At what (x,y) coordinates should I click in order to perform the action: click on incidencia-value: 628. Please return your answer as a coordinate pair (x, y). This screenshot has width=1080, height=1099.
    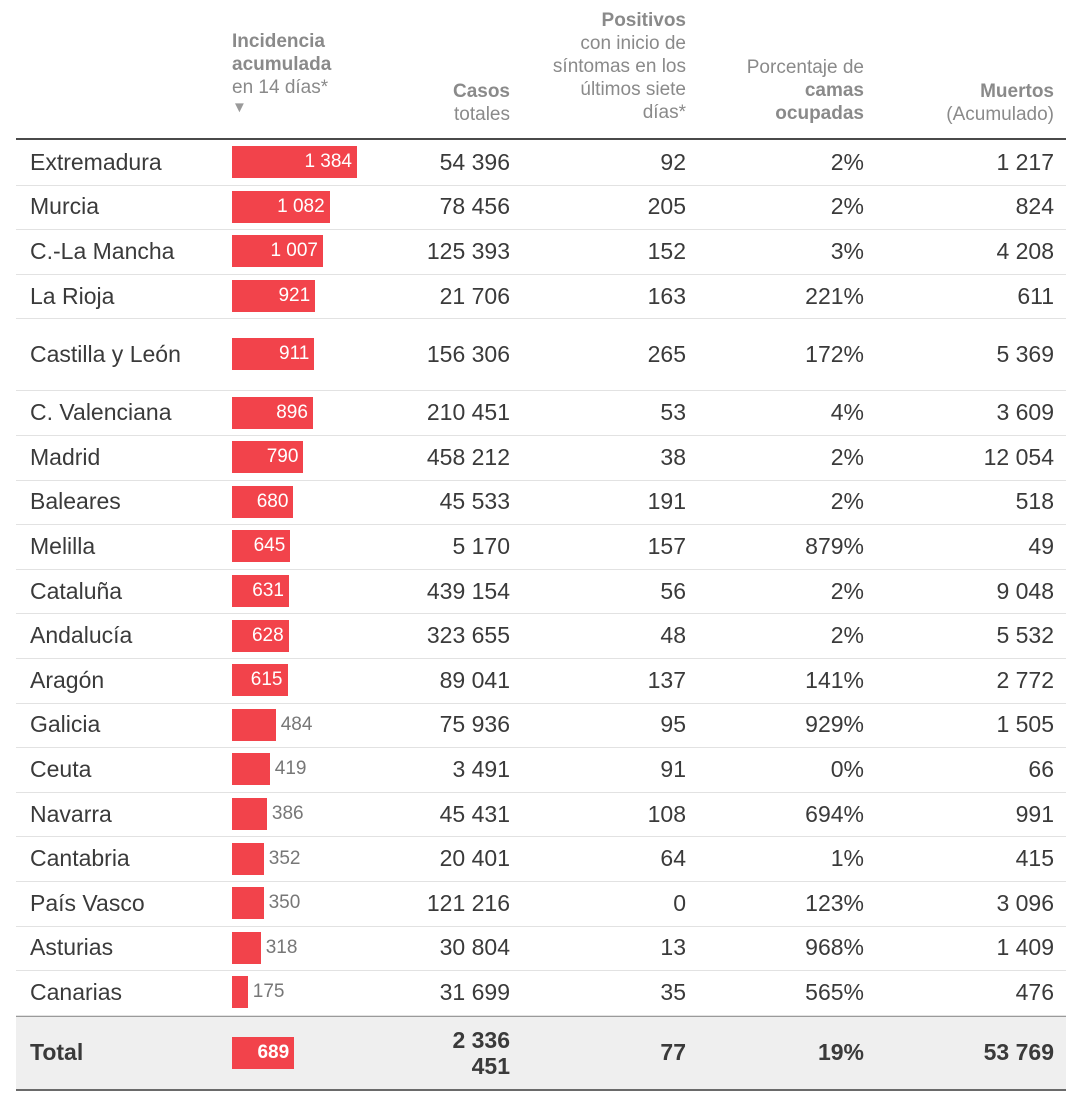
    Looking at the image, I should click on (267, 635).